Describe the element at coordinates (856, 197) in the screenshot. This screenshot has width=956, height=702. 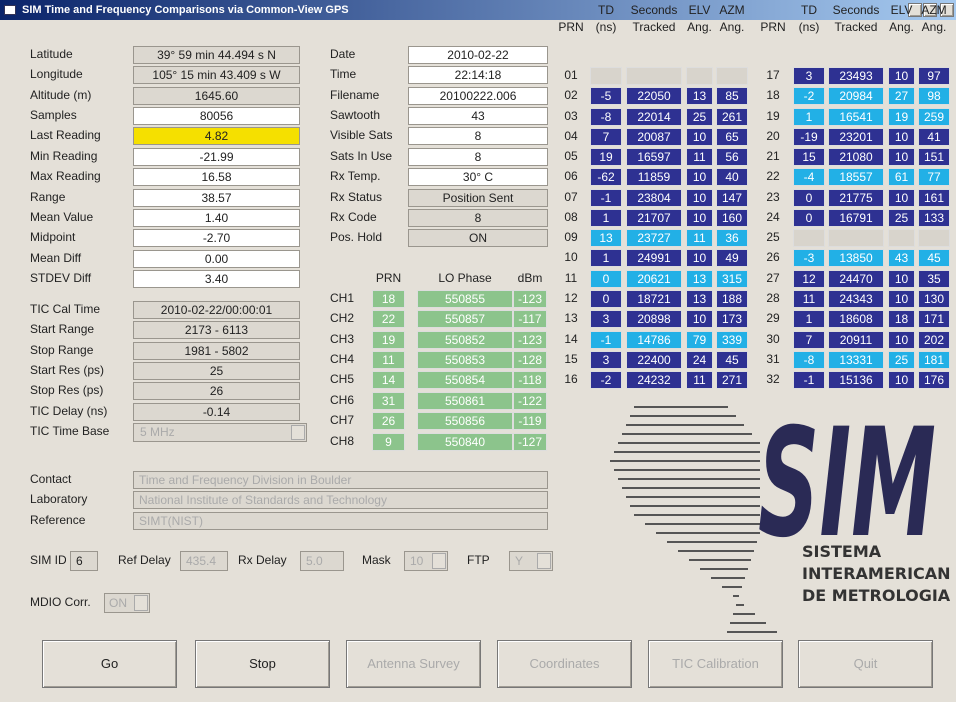
I see `satellite-value: 21775` at that location.